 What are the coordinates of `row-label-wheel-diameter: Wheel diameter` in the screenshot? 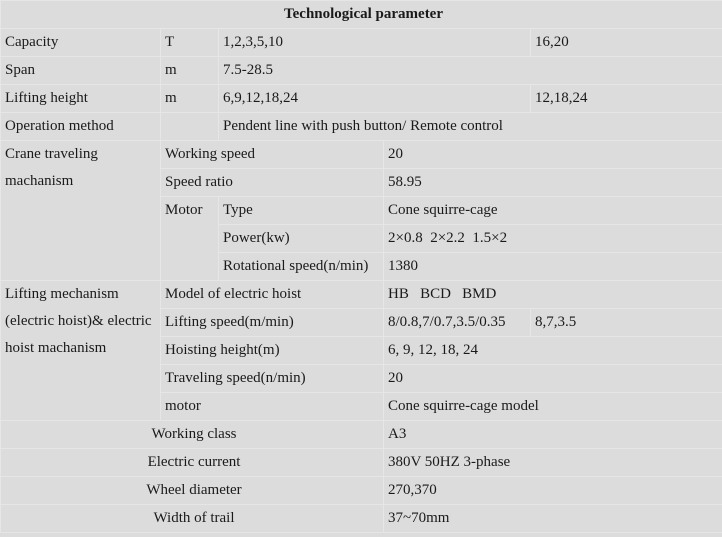 It's located at (192, 490).